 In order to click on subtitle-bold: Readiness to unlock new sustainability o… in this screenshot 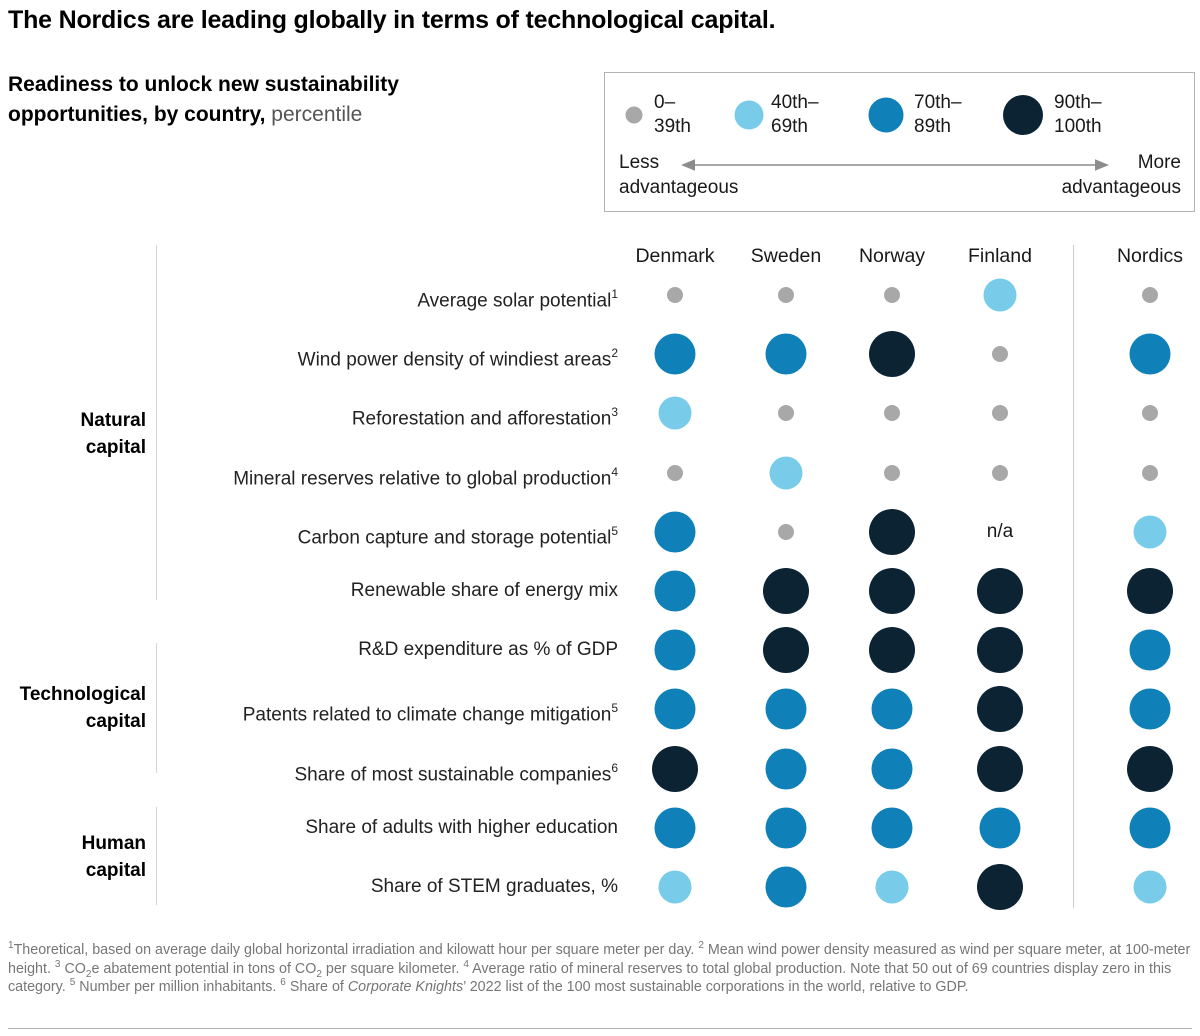, I will do `click(203, 99)`.